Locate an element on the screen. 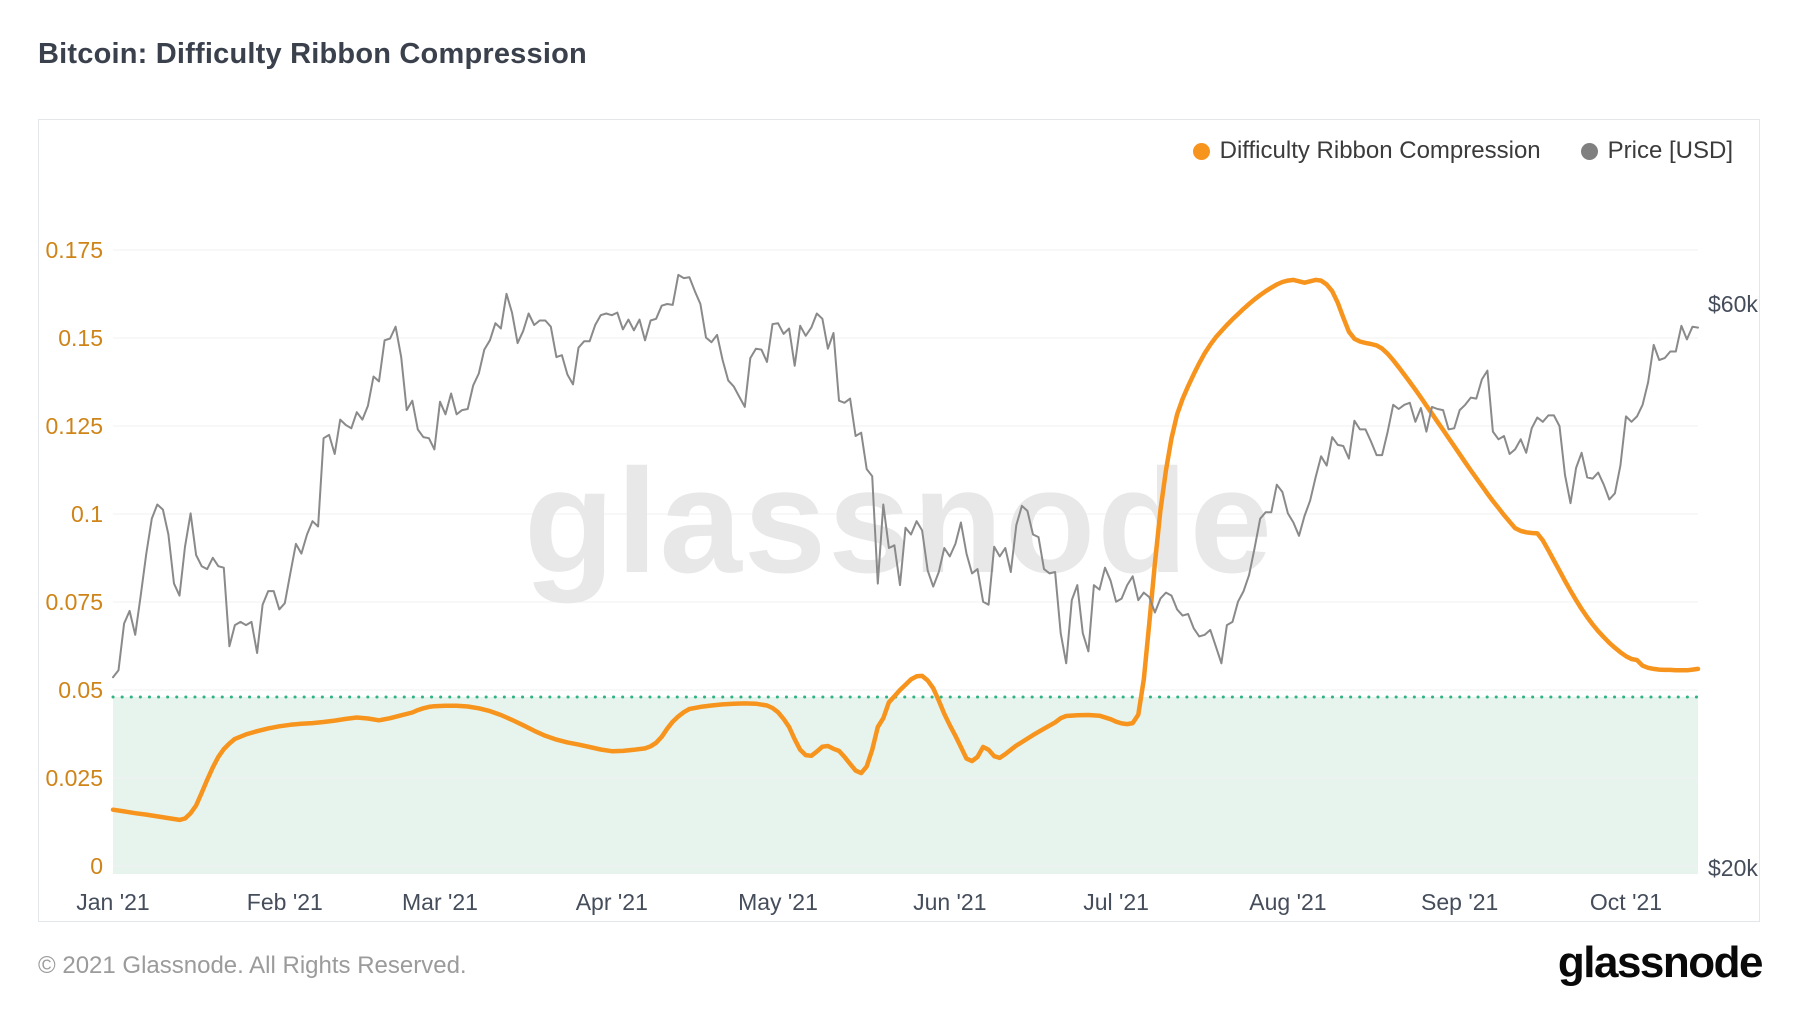 Image resolution: width=1800 pixels, height=1013 pixels. legend-dot-compression-icon is located at coordinates (1201, 151).